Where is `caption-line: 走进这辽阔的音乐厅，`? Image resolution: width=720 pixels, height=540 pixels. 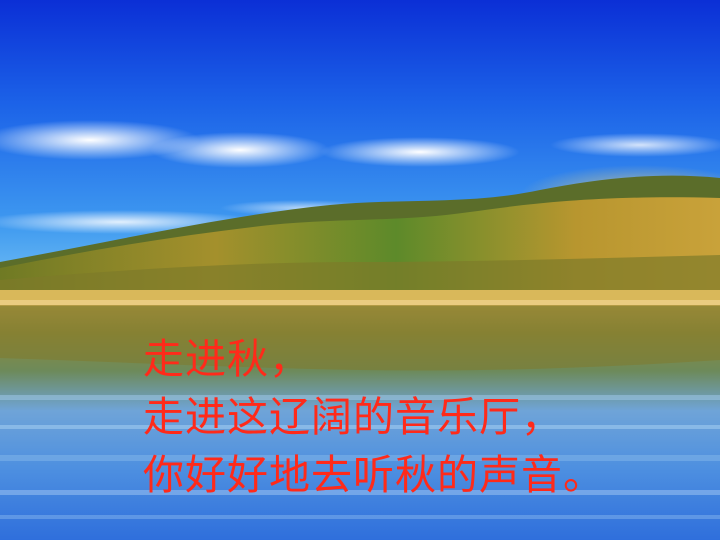 caption-line: 走进这辽阔的音乐厅， is located at coordinates (353, 417).